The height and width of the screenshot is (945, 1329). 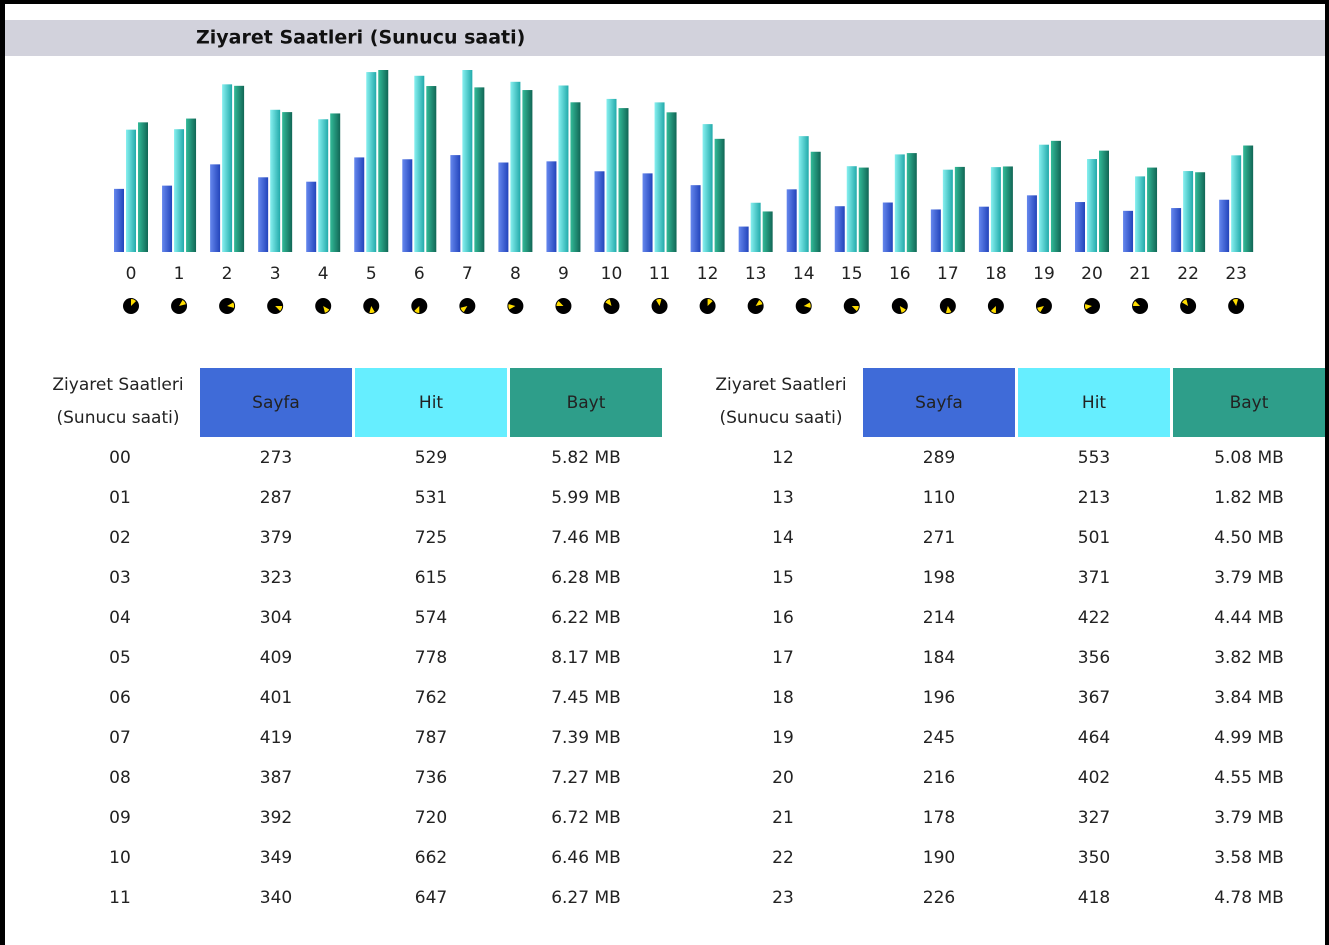 What do you see at coordinates (1249, 818) in the screenshot?
I see `bytes-cell: 3.79 MB` at bounding box center [1249, 818].